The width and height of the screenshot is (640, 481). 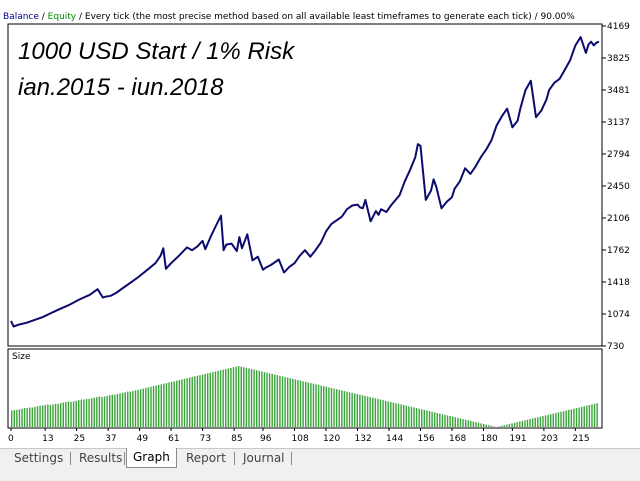 I want to click on tab-journal: Journal, so click(x=264, y=458).